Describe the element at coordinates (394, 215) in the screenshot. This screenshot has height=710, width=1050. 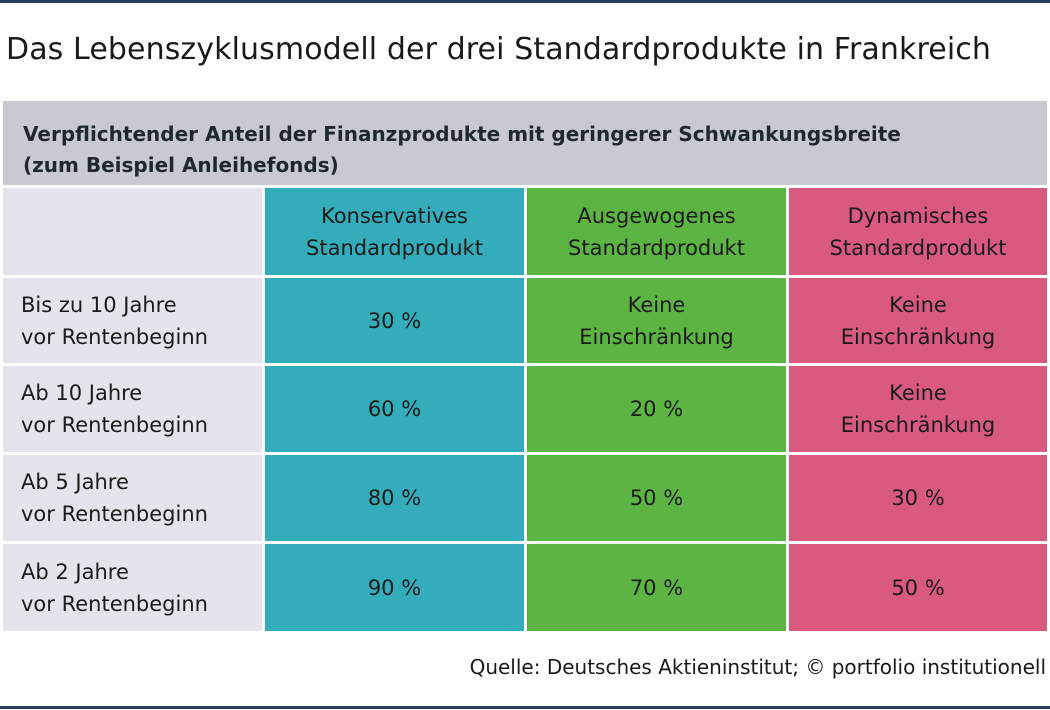
I see `column-header-line: Konservatives` at that location.